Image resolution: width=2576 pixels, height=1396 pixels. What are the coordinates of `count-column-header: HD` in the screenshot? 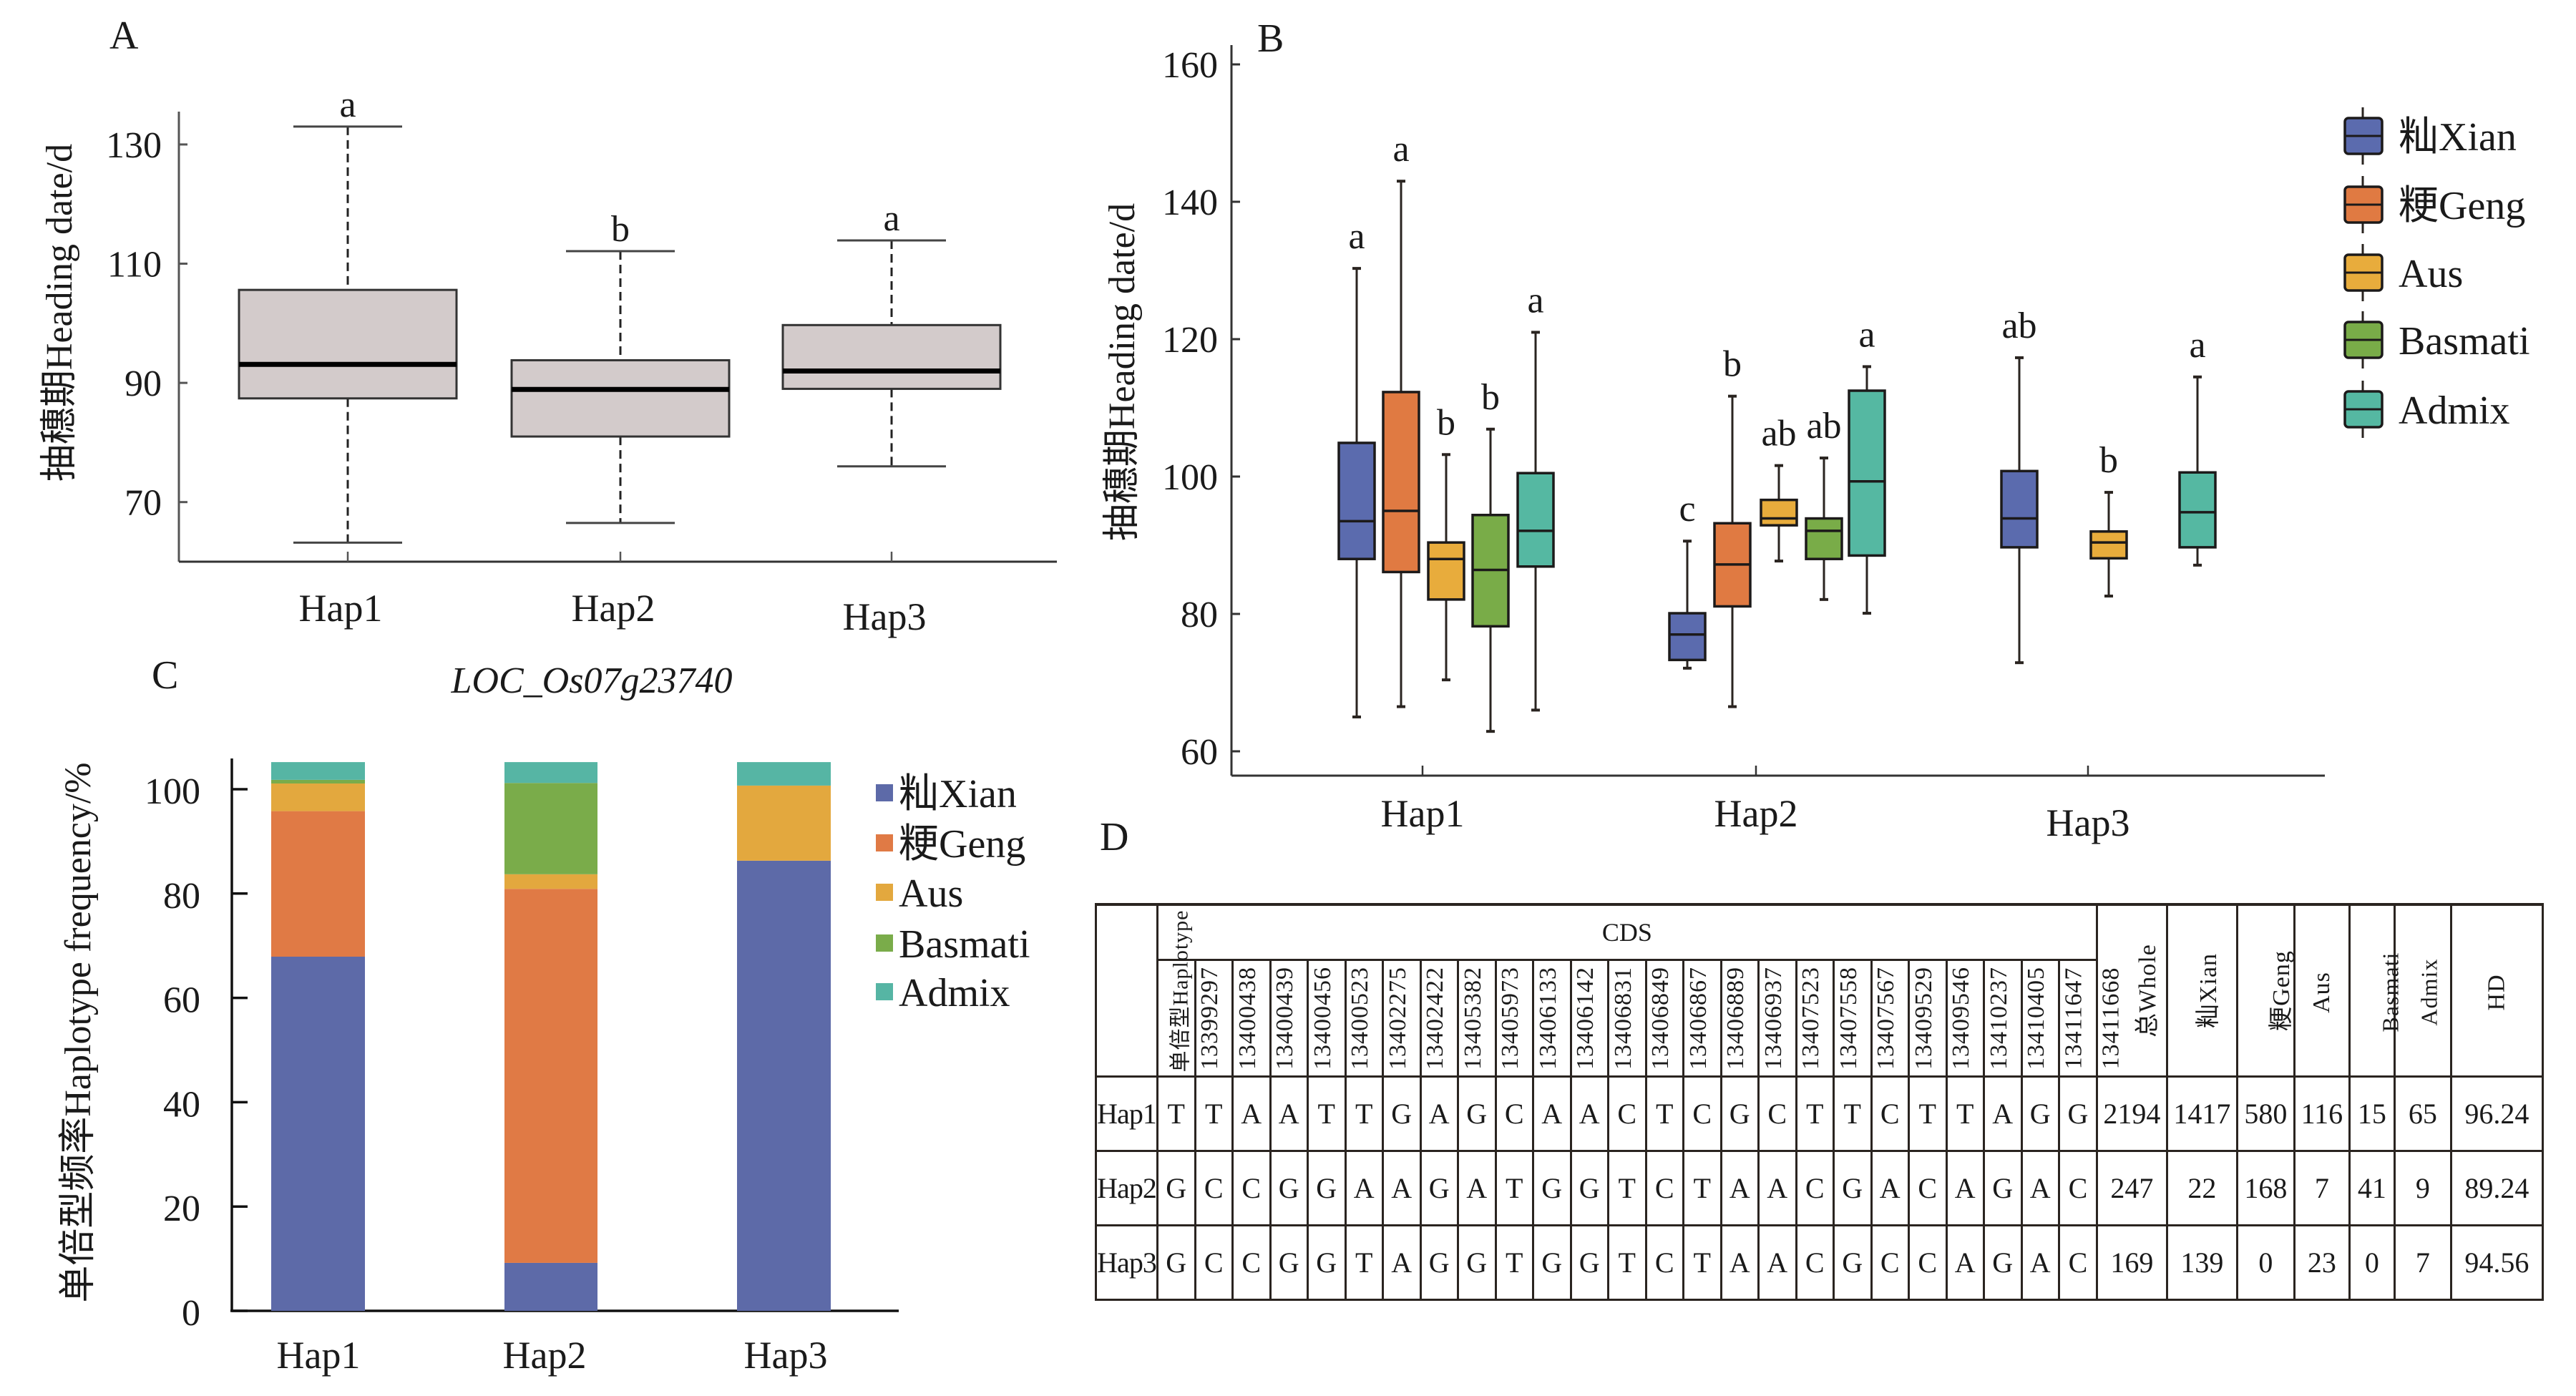 It's located at (2496, 990).